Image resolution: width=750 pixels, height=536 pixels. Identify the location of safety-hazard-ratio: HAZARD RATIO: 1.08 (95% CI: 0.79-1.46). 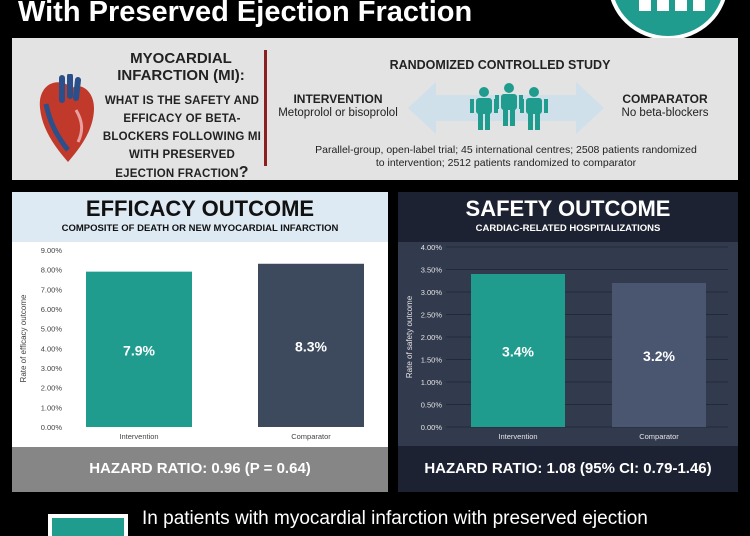
(568, 468).